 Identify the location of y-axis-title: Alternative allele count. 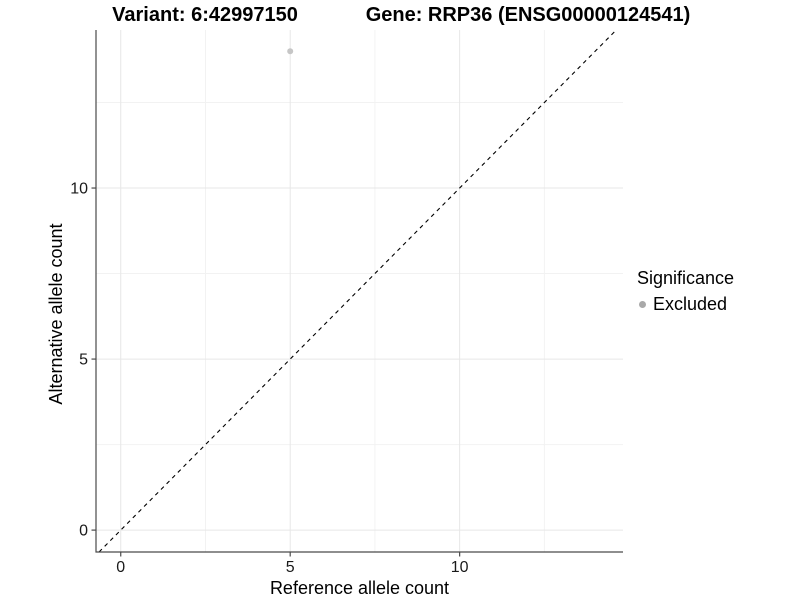
(56, 314).